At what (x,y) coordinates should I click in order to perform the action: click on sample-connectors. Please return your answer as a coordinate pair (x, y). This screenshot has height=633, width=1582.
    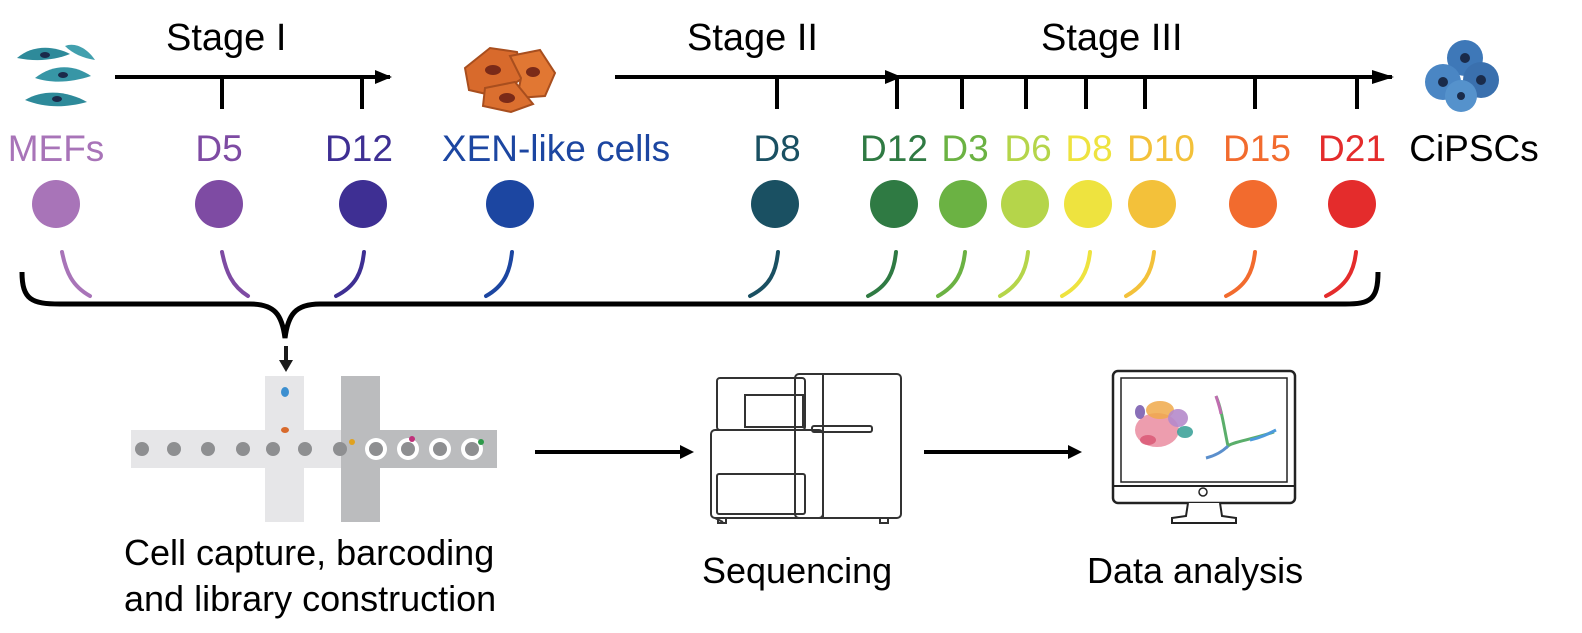
    Looking at the image, I should click on (709, 274).